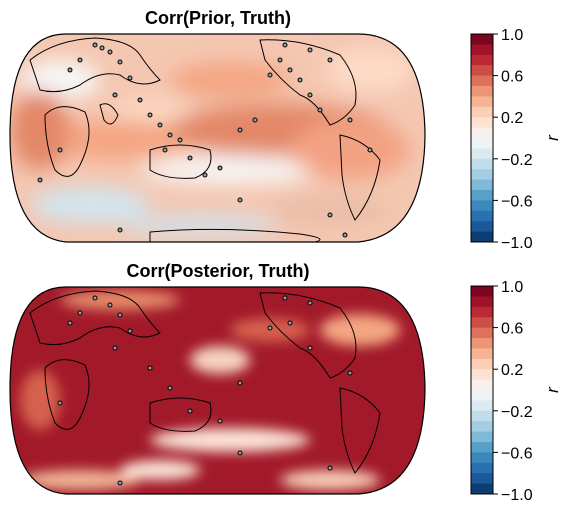  I want to click on colorbar-prior-segments, so click(482, 138).